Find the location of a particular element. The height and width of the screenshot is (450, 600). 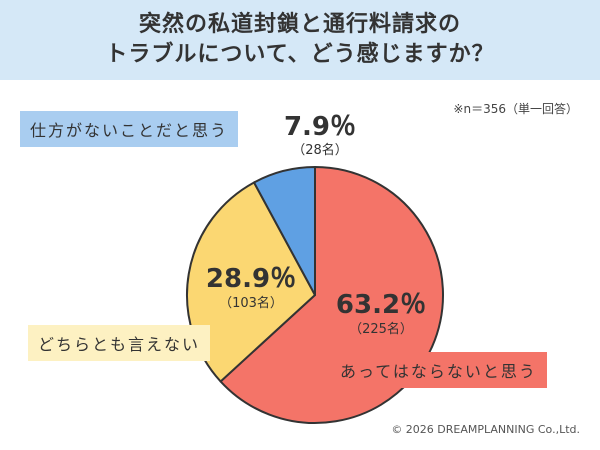

slice-count-shikata: （28名） is located at coordinates (320, 150).